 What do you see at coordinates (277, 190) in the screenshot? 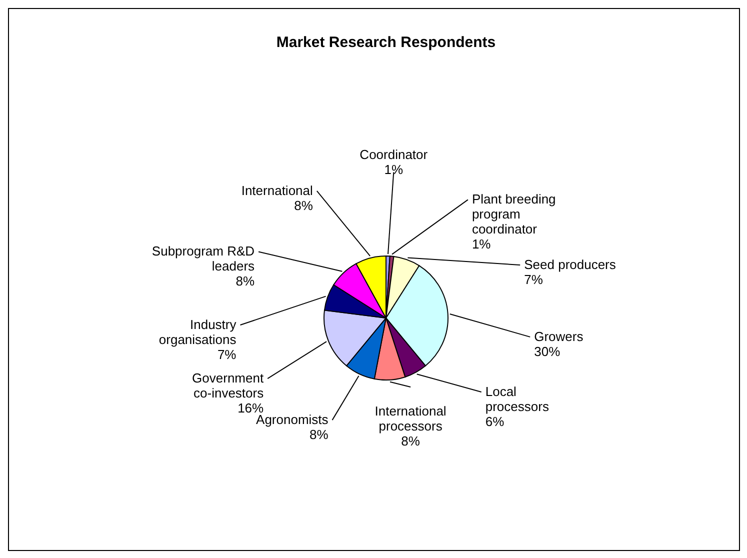
I see `slice-label: International` at bounding box center [277, 190].